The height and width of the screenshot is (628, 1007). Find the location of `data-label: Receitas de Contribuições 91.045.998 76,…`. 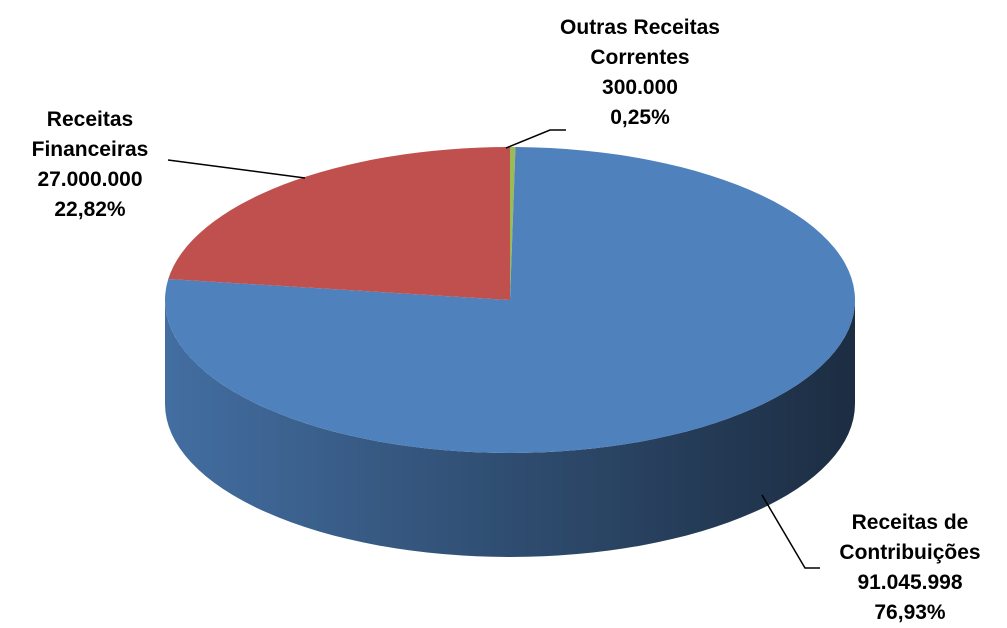

data-label: Receitas de Contribuições 91.045.998 76,… is located at coordinates (910, 568).